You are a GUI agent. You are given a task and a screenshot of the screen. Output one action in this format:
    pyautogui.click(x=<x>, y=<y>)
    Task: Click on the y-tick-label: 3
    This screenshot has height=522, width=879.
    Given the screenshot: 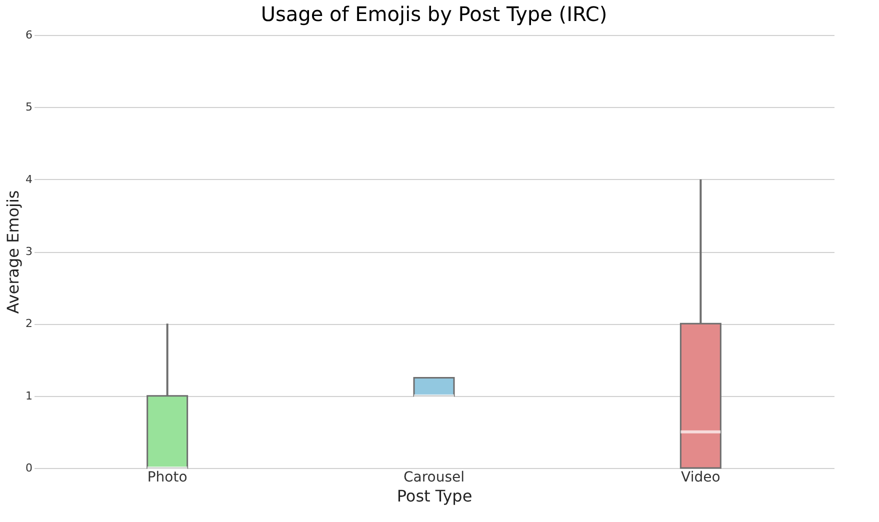 What is the action you would take?
    pyautogui.click(x=29, y=251)
    